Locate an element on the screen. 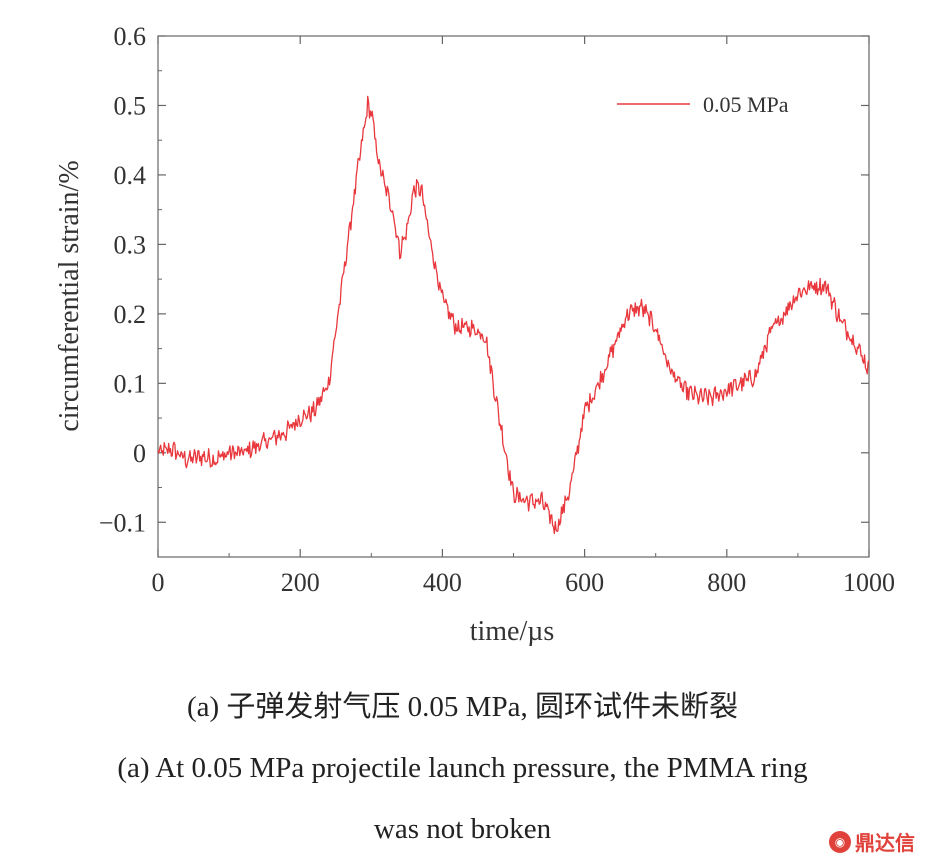 This screenshot has height=864, width=925. x-tick-label: 600 is located at coordinates (584, 582).